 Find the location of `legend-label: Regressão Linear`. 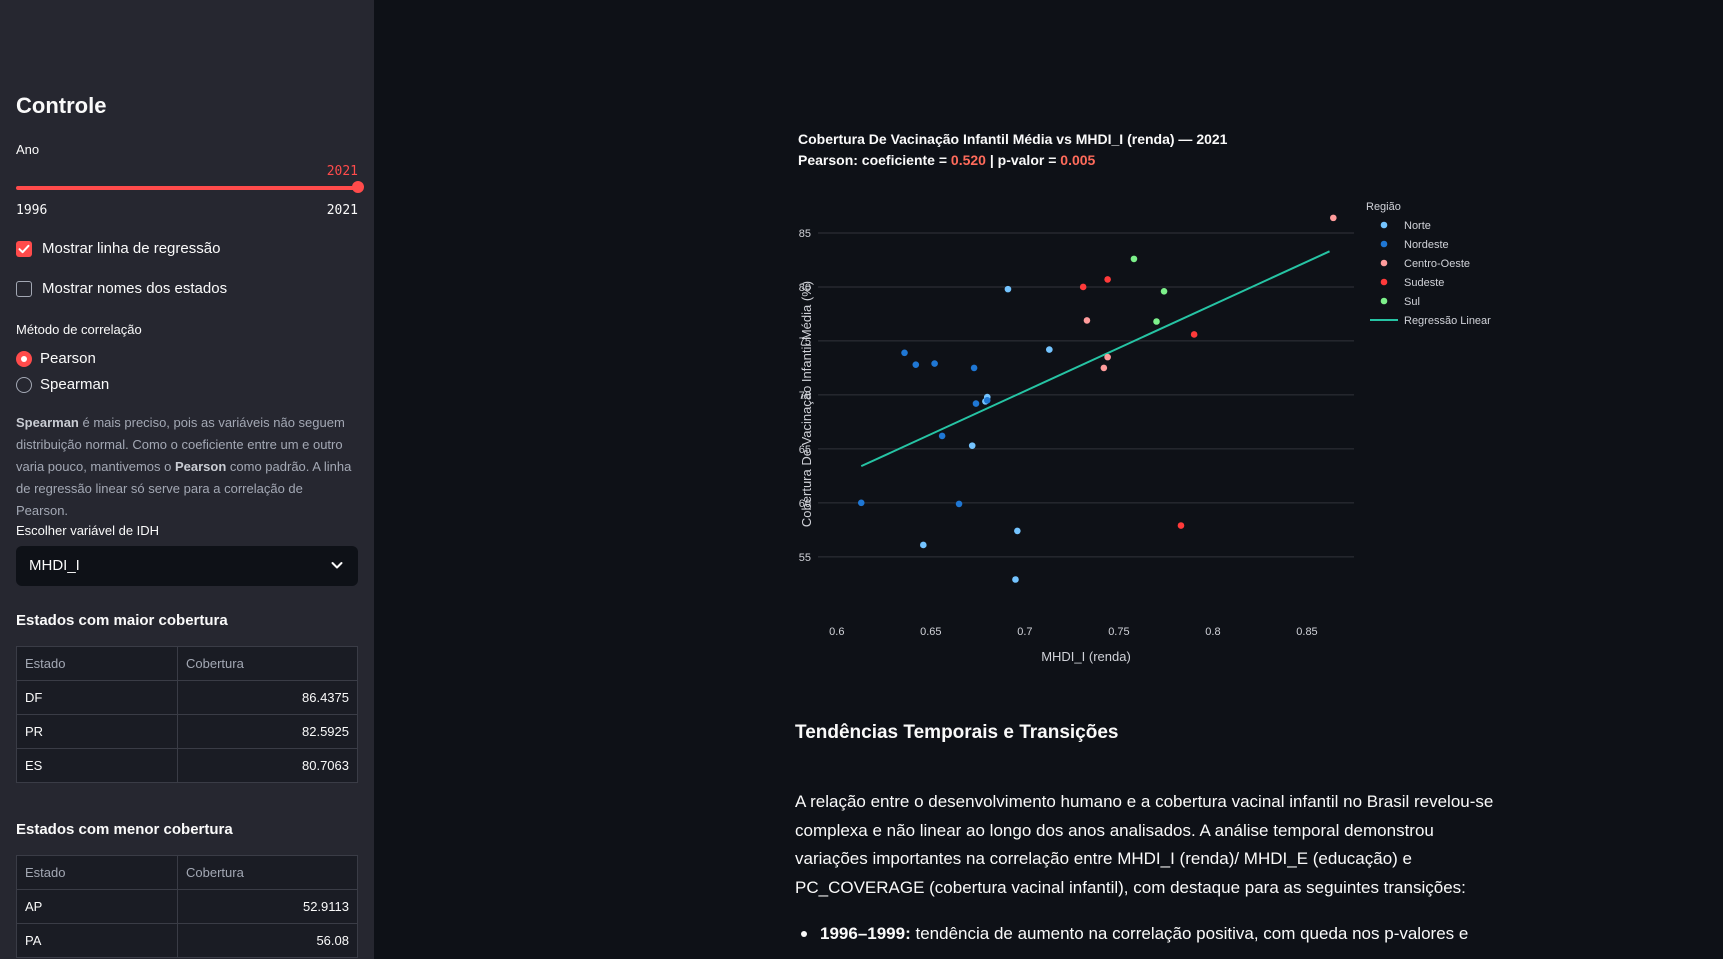

legend-label: Regressão Linear is located at coordinates (1447, 321).